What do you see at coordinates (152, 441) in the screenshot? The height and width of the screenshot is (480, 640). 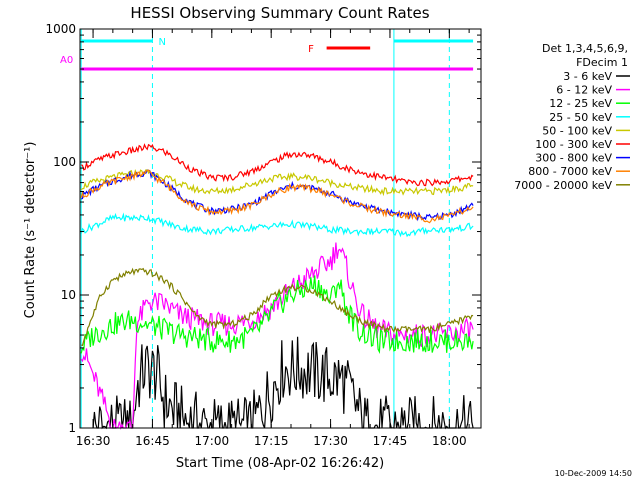 I see `x-tick-label: 16:45` at bounding box center [152, 441].